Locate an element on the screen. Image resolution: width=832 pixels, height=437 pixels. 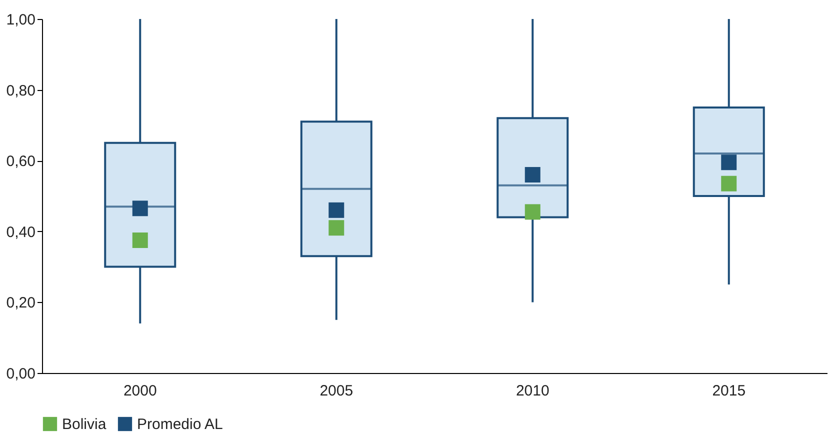
legend-label: Bolivia is located at coordinates (84, 424).